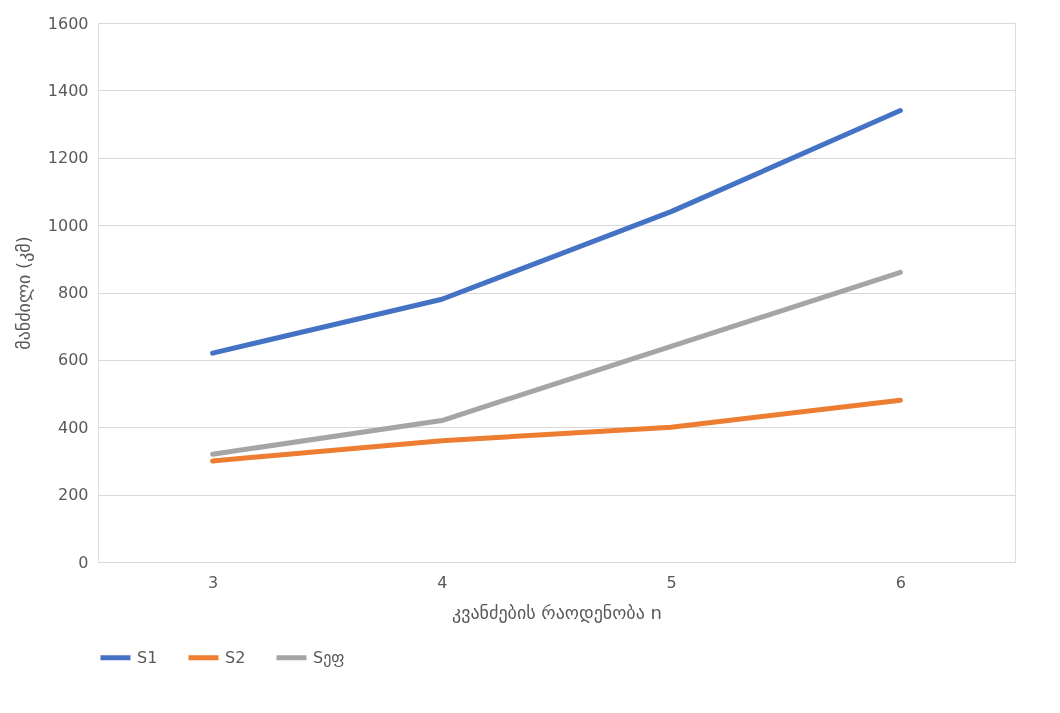  I want to click on y-tick-label: 800, so click(73, 292).